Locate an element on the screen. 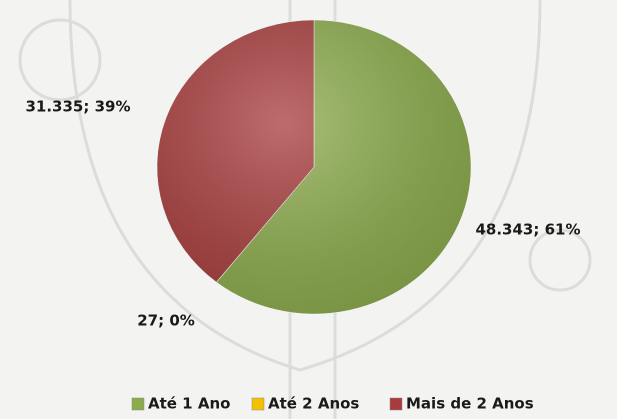 The image size is (617, 419). legend-label: Até 1 Ano is located at coordinates (189, 404).